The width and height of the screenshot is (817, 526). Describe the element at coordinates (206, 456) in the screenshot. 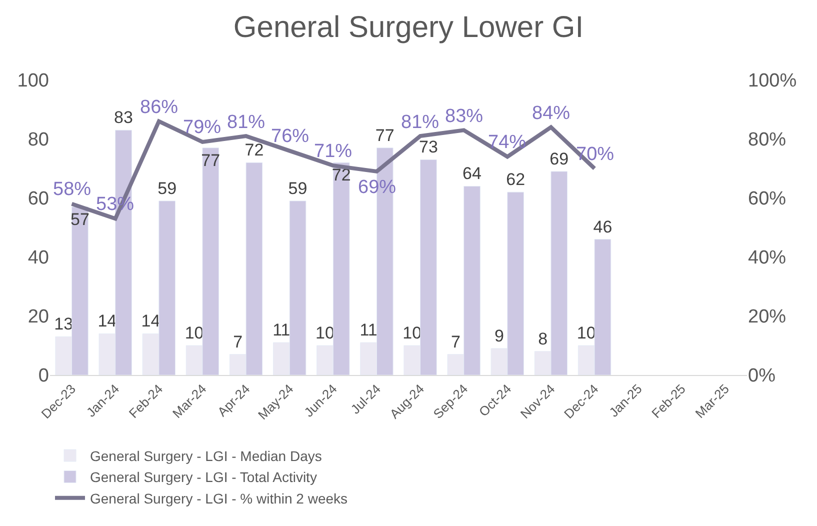

I see `legend-label: General Surgery - LGI - Median Days` at that location.